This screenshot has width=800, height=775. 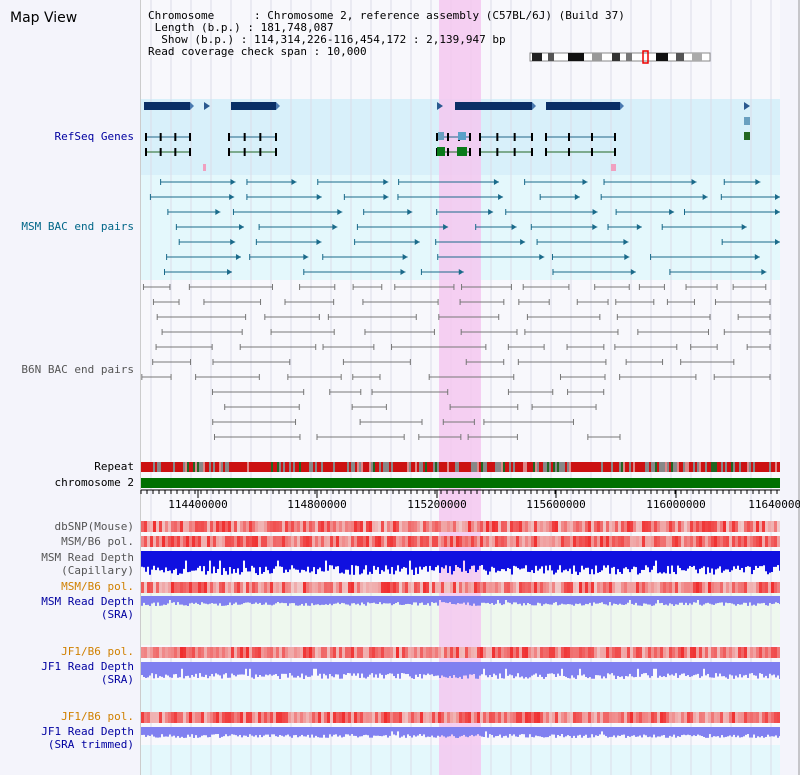 I want to click on coverage-key: Read coverage check span, so click(x=227, y=51).